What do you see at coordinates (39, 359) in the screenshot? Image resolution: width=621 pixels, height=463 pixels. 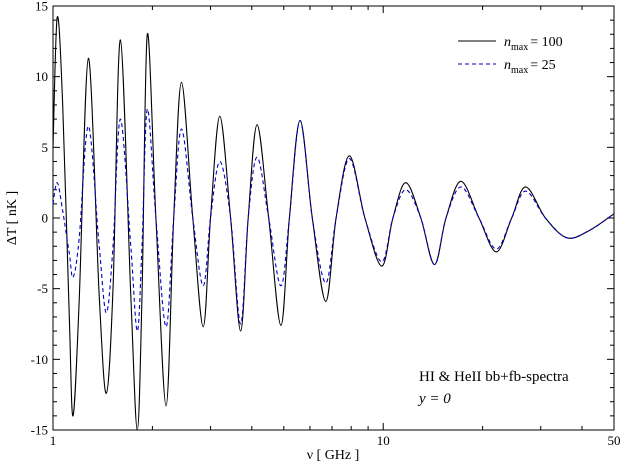 I see `y-tick-label: -10` at bounding box center [39, 359].